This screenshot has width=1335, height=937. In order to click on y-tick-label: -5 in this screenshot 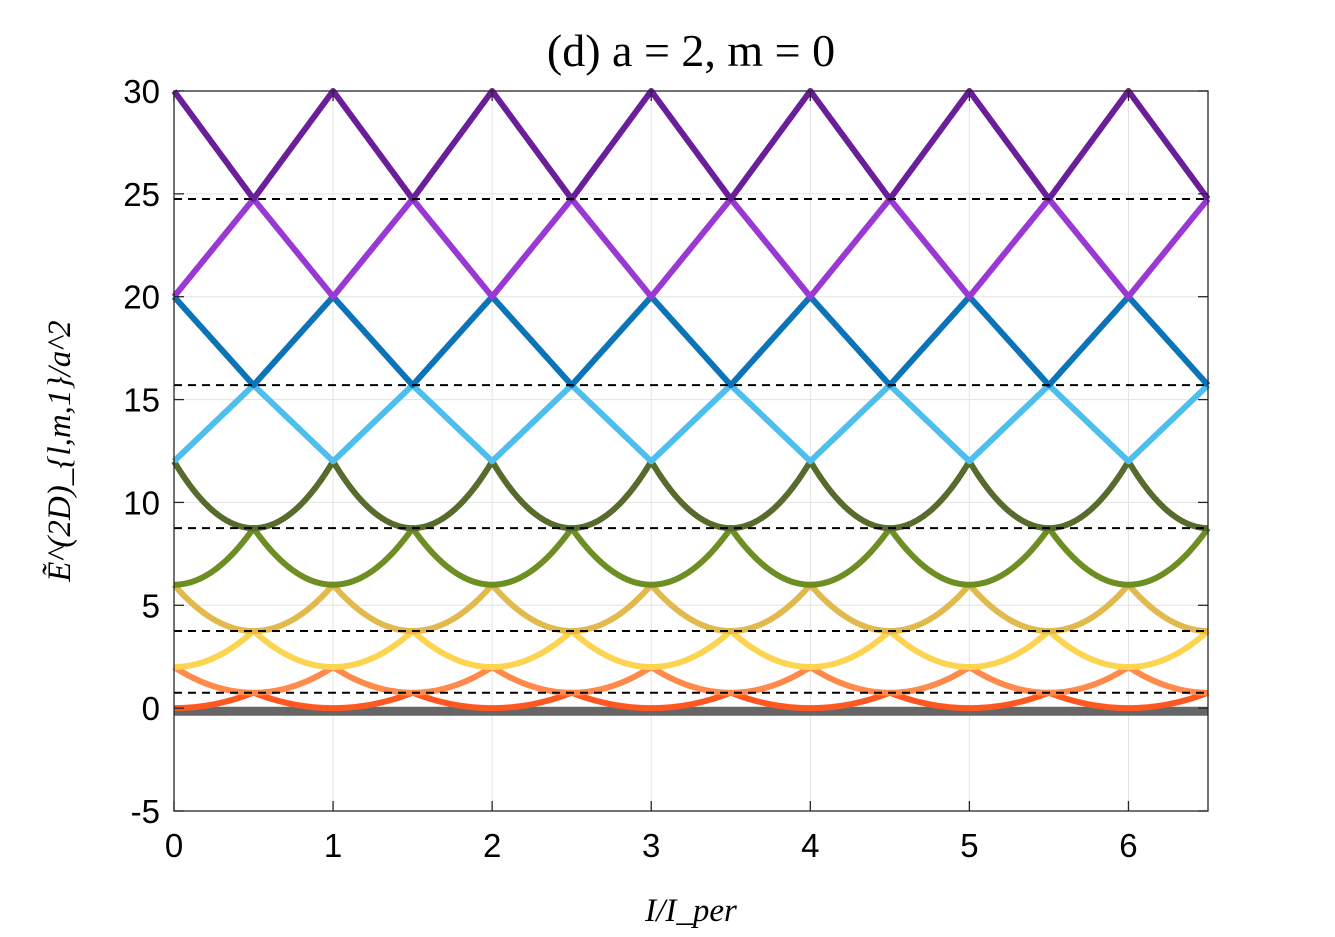, I will do `click(145, 811)`.